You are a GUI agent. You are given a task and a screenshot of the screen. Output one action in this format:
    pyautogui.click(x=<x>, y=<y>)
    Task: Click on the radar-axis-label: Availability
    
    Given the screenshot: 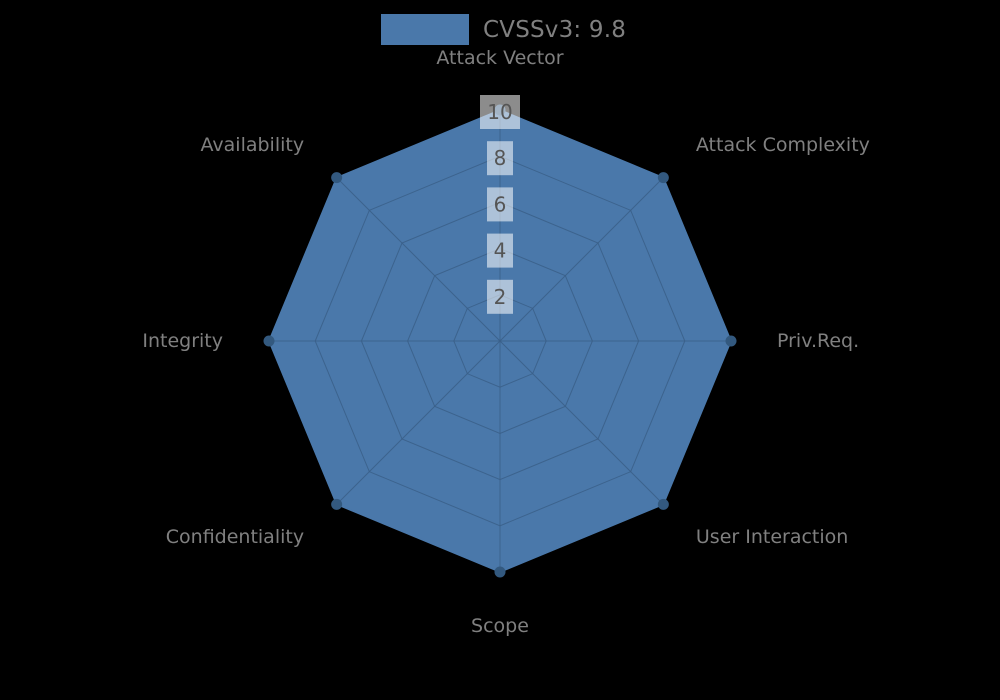 What is the action you would take?
    pyautogui.click(x=253, y=145)
    